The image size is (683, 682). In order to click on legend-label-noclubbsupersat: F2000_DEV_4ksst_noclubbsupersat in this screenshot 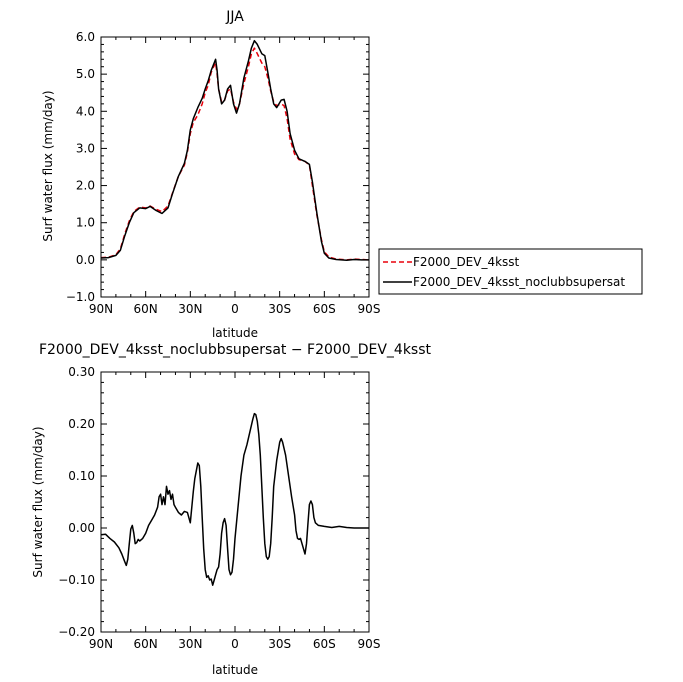, I will do `click(519, 282)`.